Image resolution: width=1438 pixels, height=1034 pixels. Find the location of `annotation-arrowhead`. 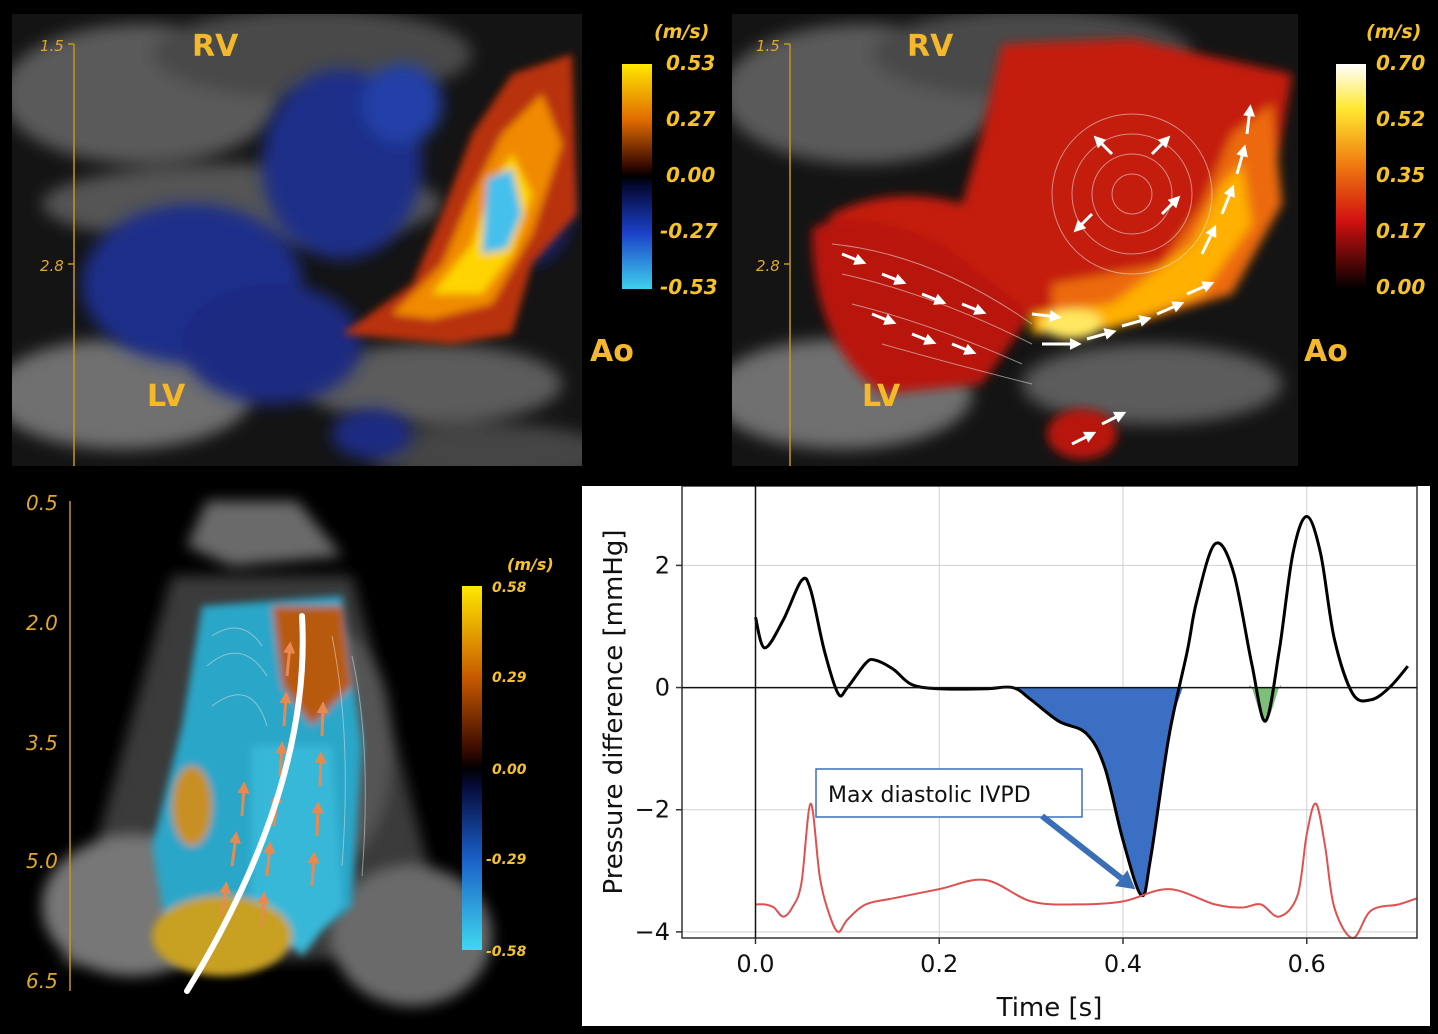

annotation-arrowhead is located at coordinates (1125, 880).